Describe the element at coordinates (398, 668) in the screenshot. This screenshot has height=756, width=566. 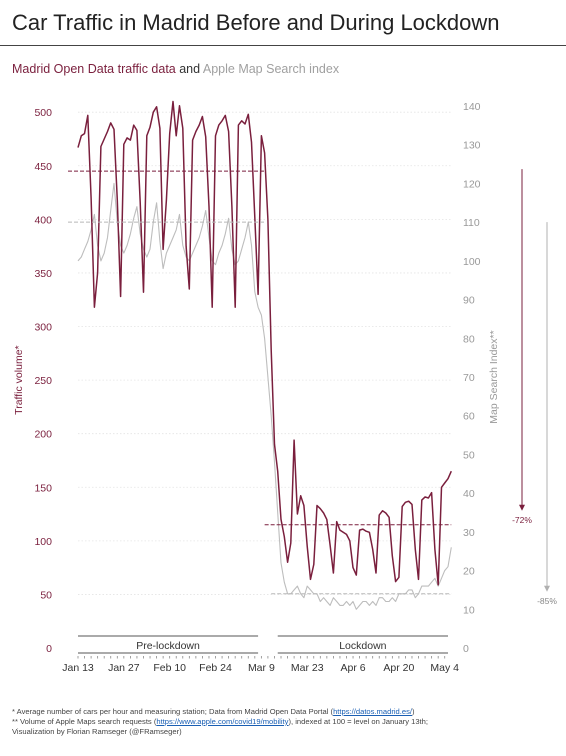
I see `x-tick-label: Apr 20` at that location.